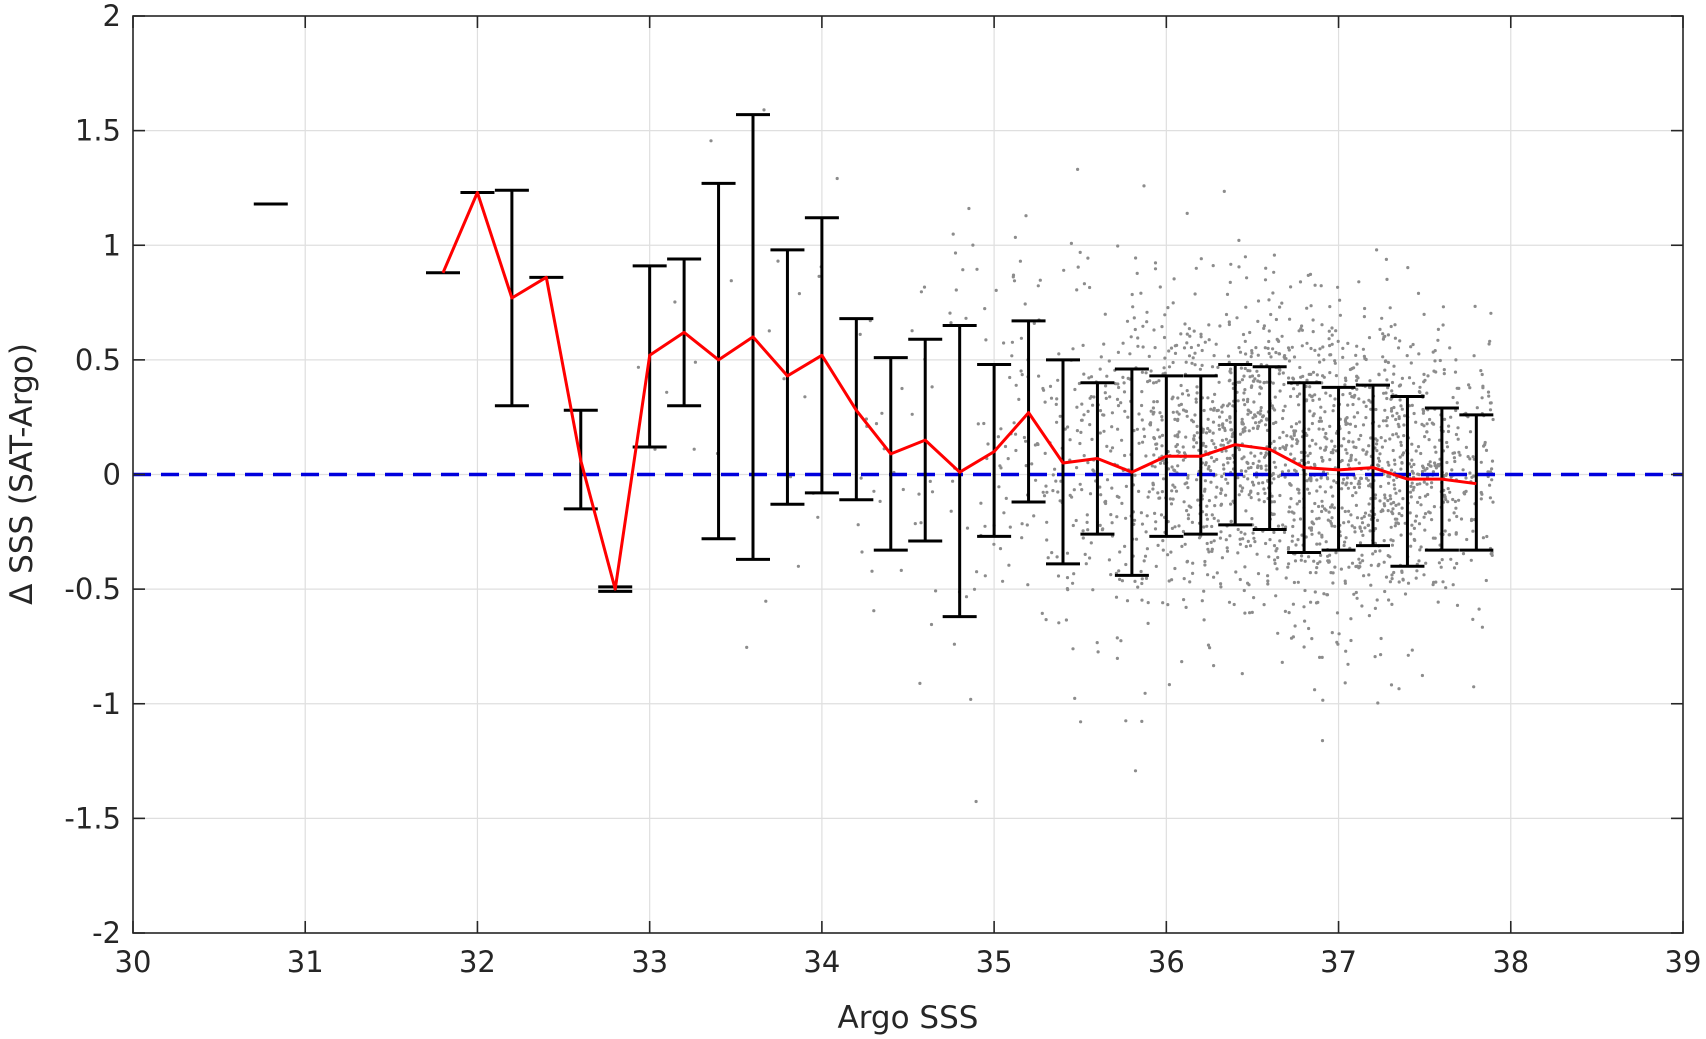 This screenshot has height=1039, width=1706. I want to click on y-tick-label: 1, so click(112, 245).